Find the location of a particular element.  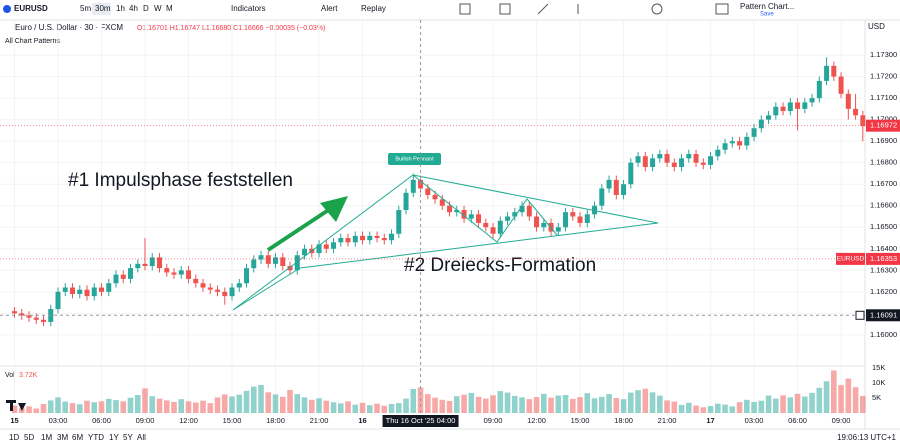

range-button: YTD is located at coordinates (96, 437).